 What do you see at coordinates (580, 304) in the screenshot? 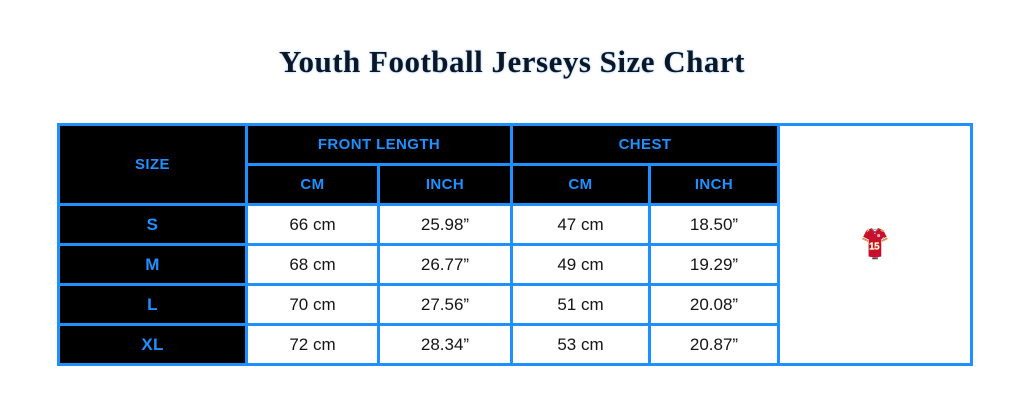
I see `cell-l-chest-cm: 51 cm` at bounding box center [580, 304].